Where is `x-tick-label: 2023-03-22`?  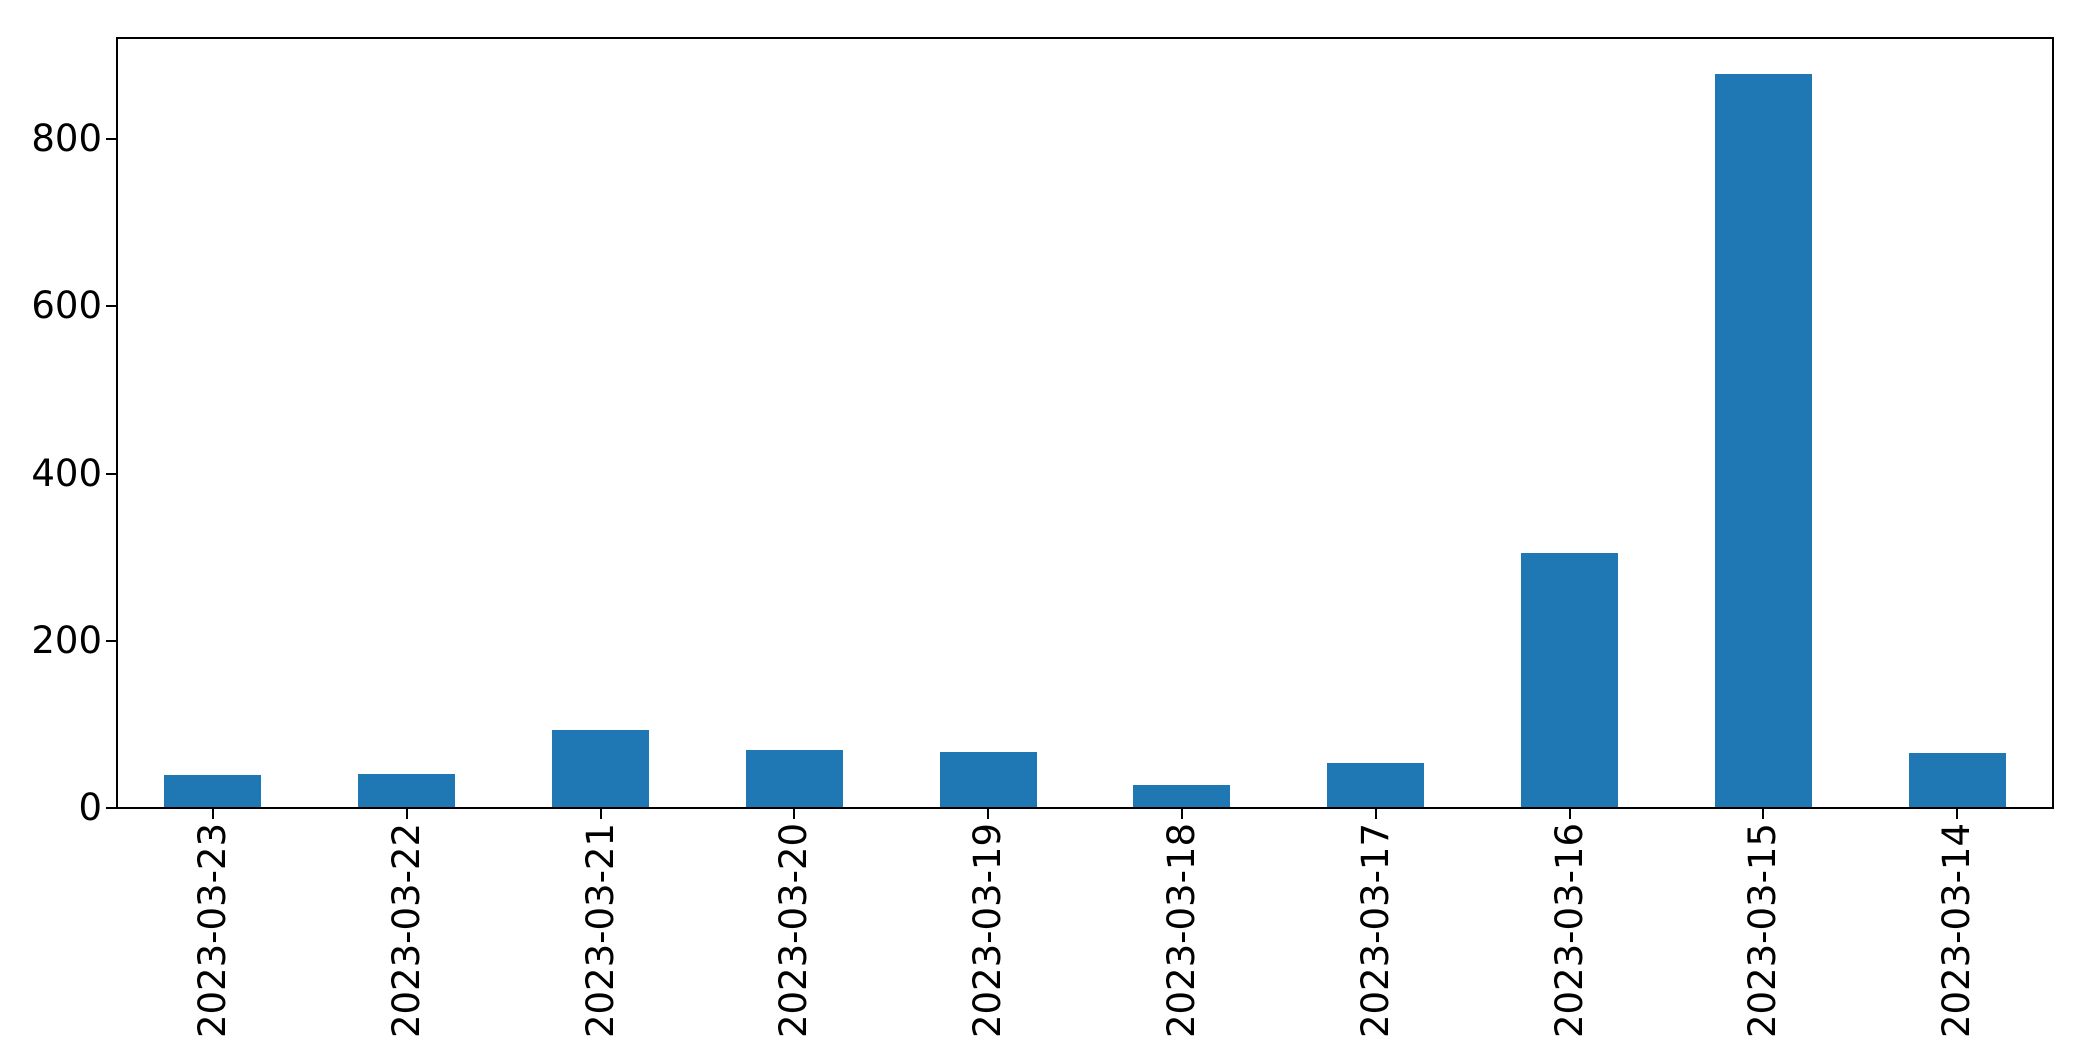
x-tick-label: 2023-03-22 is located at coordinates (406, 931).